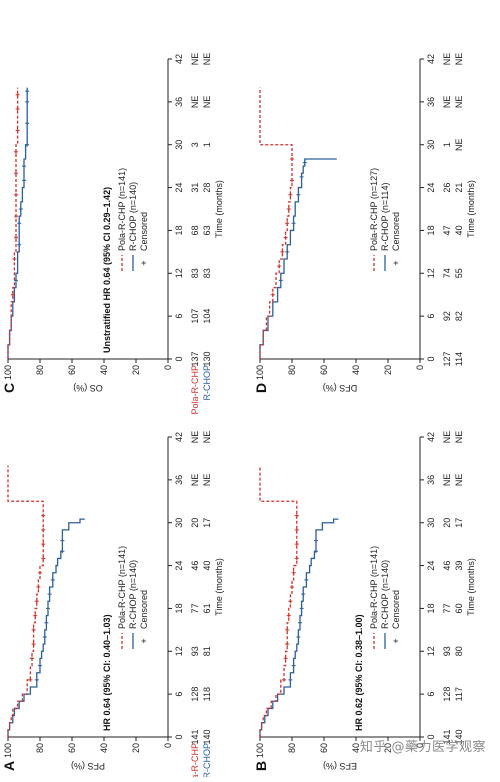 Image resolution: width=500 pixels, height=782 pixels. What do you see at coordinates (359, 672) in the screenshot?
I see `hazard-ratio: HR 0.62 (95% CI: 0.38–1.00)` at bounding box center [359, 672].